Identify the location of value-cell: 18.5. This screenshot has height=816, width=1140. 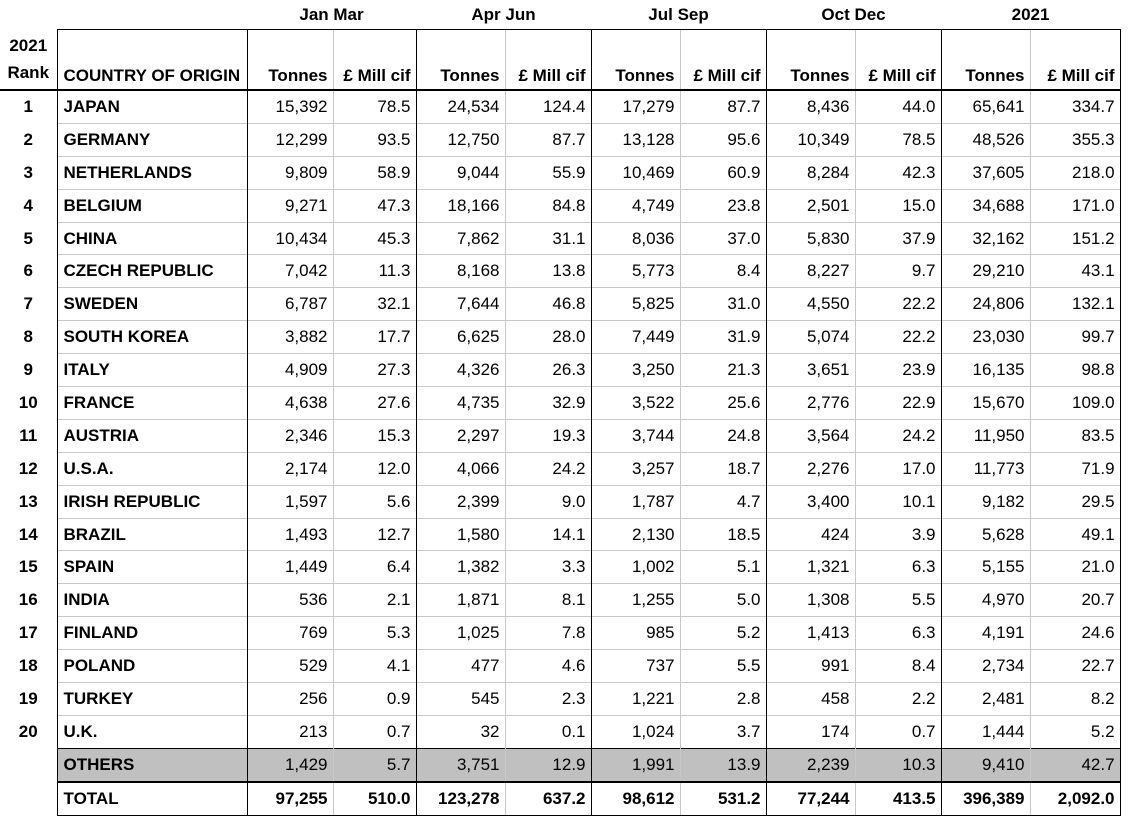
(723, 534).